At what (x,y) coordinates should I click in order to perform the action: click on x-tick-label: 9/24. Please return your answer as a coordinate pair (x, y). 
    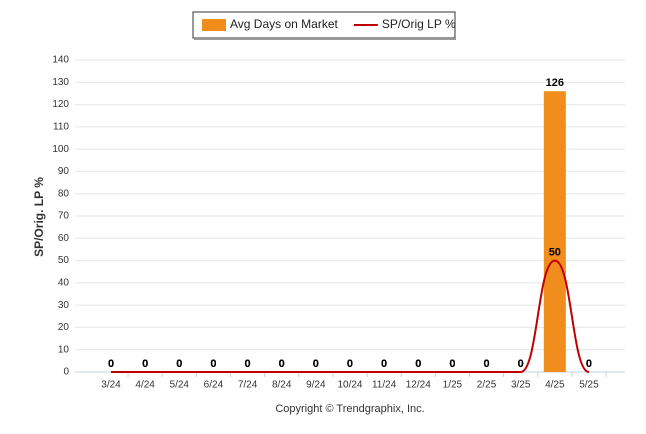
    Looking at the image, I should click on (316, 385).